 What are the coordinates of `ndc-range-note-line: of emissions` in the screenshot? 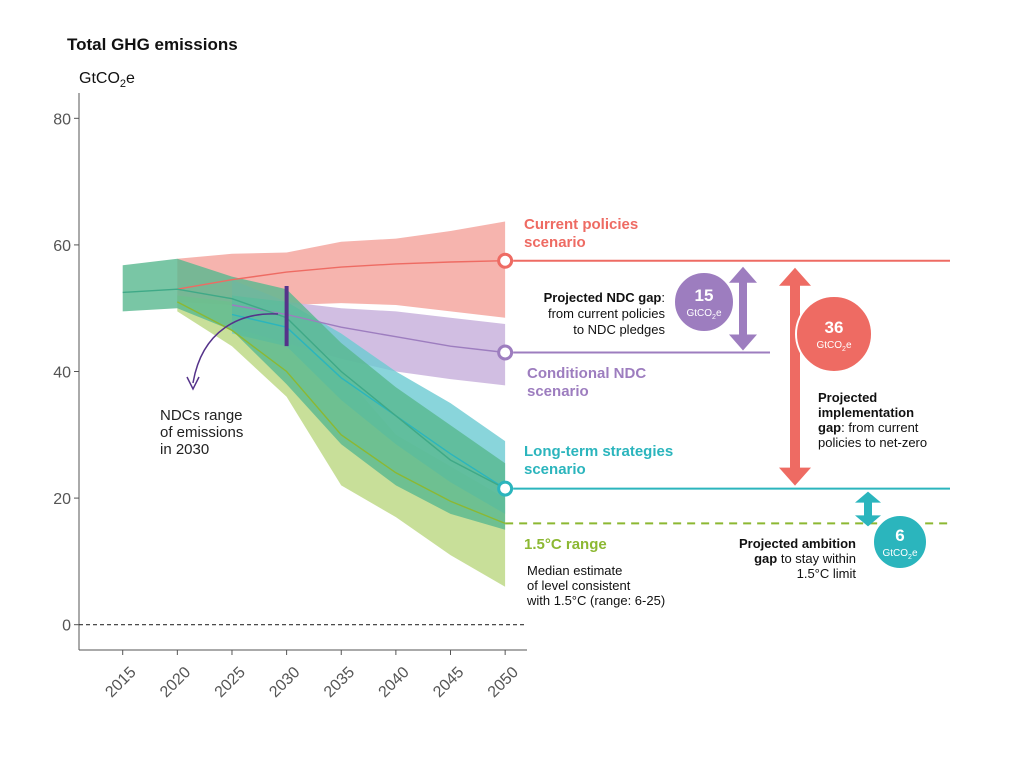 It's located at (201, 432).